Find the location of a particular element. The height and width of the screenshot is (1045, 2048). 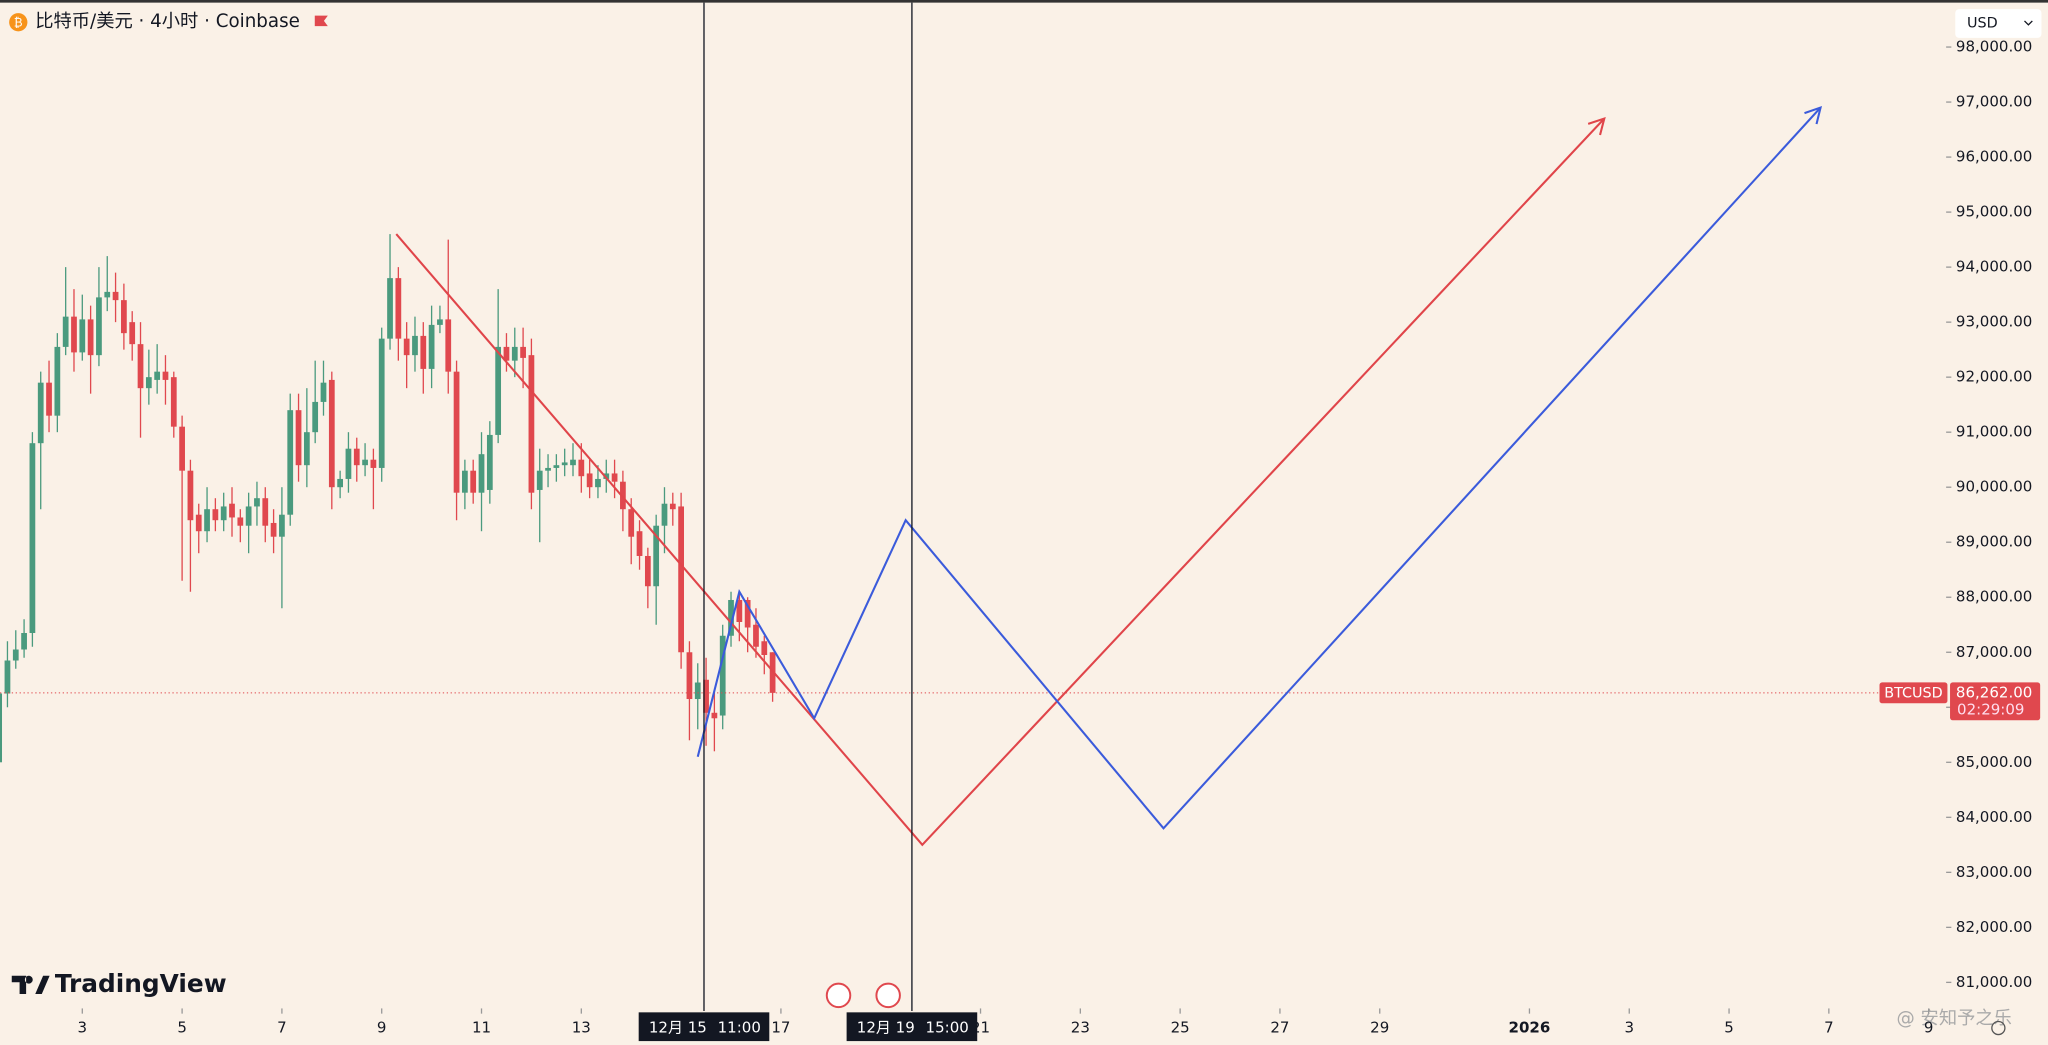

brand-name: TradingView is located at coordinates (141, 983).